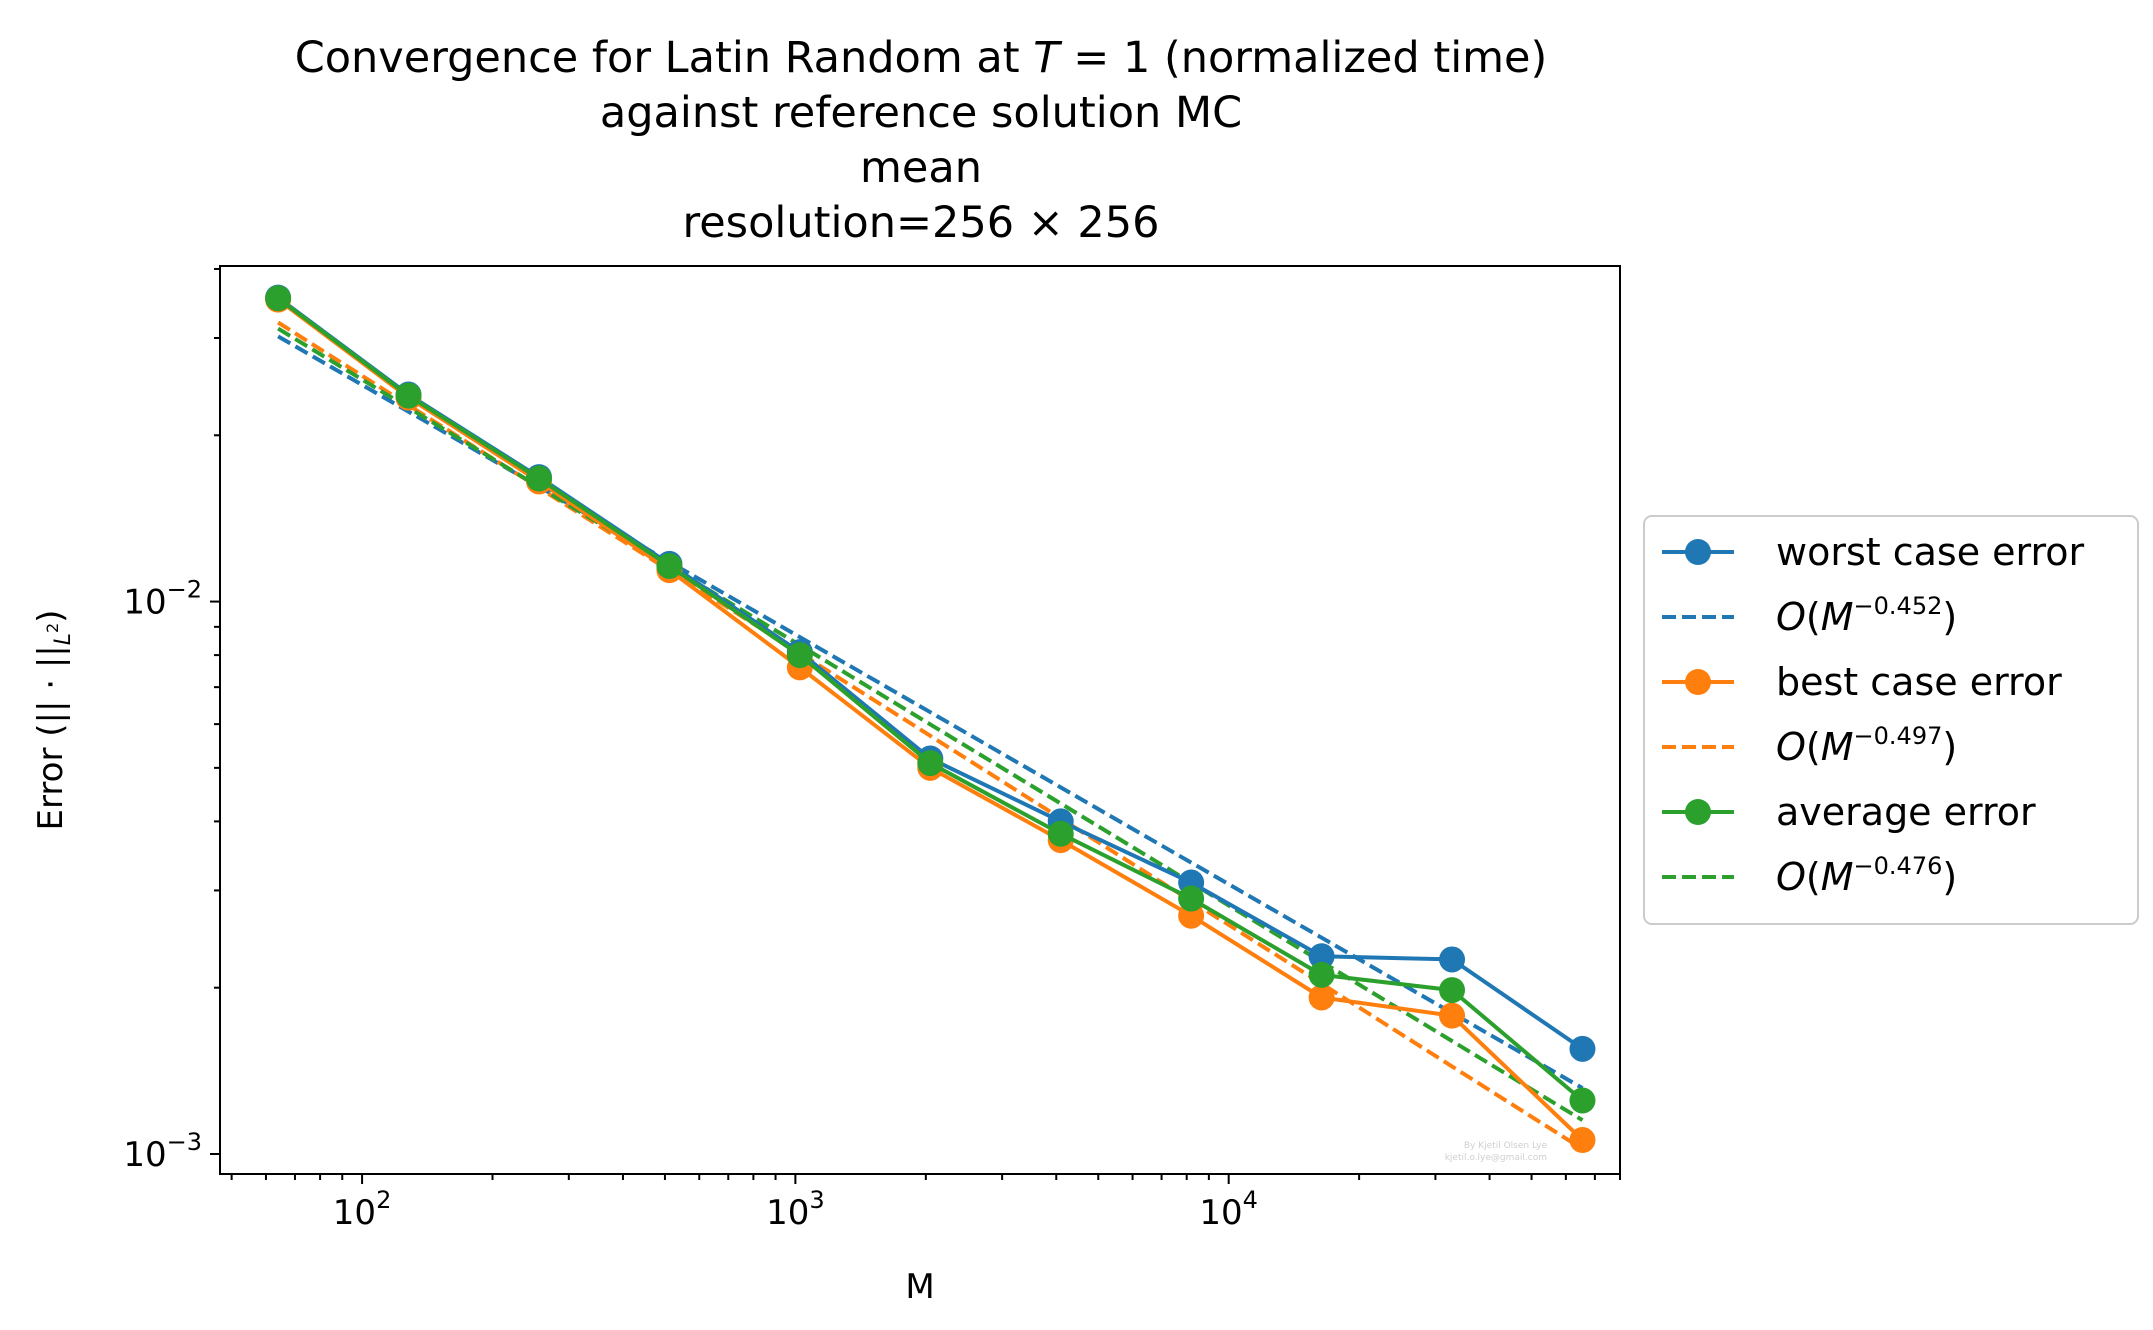 Image resolution: width=2153 pixels, height=1330 pixels. Describe the element at coordinates (171, 721) in the screenshot. I see `y-axis: 10⁻² 10⁻³` at that location.